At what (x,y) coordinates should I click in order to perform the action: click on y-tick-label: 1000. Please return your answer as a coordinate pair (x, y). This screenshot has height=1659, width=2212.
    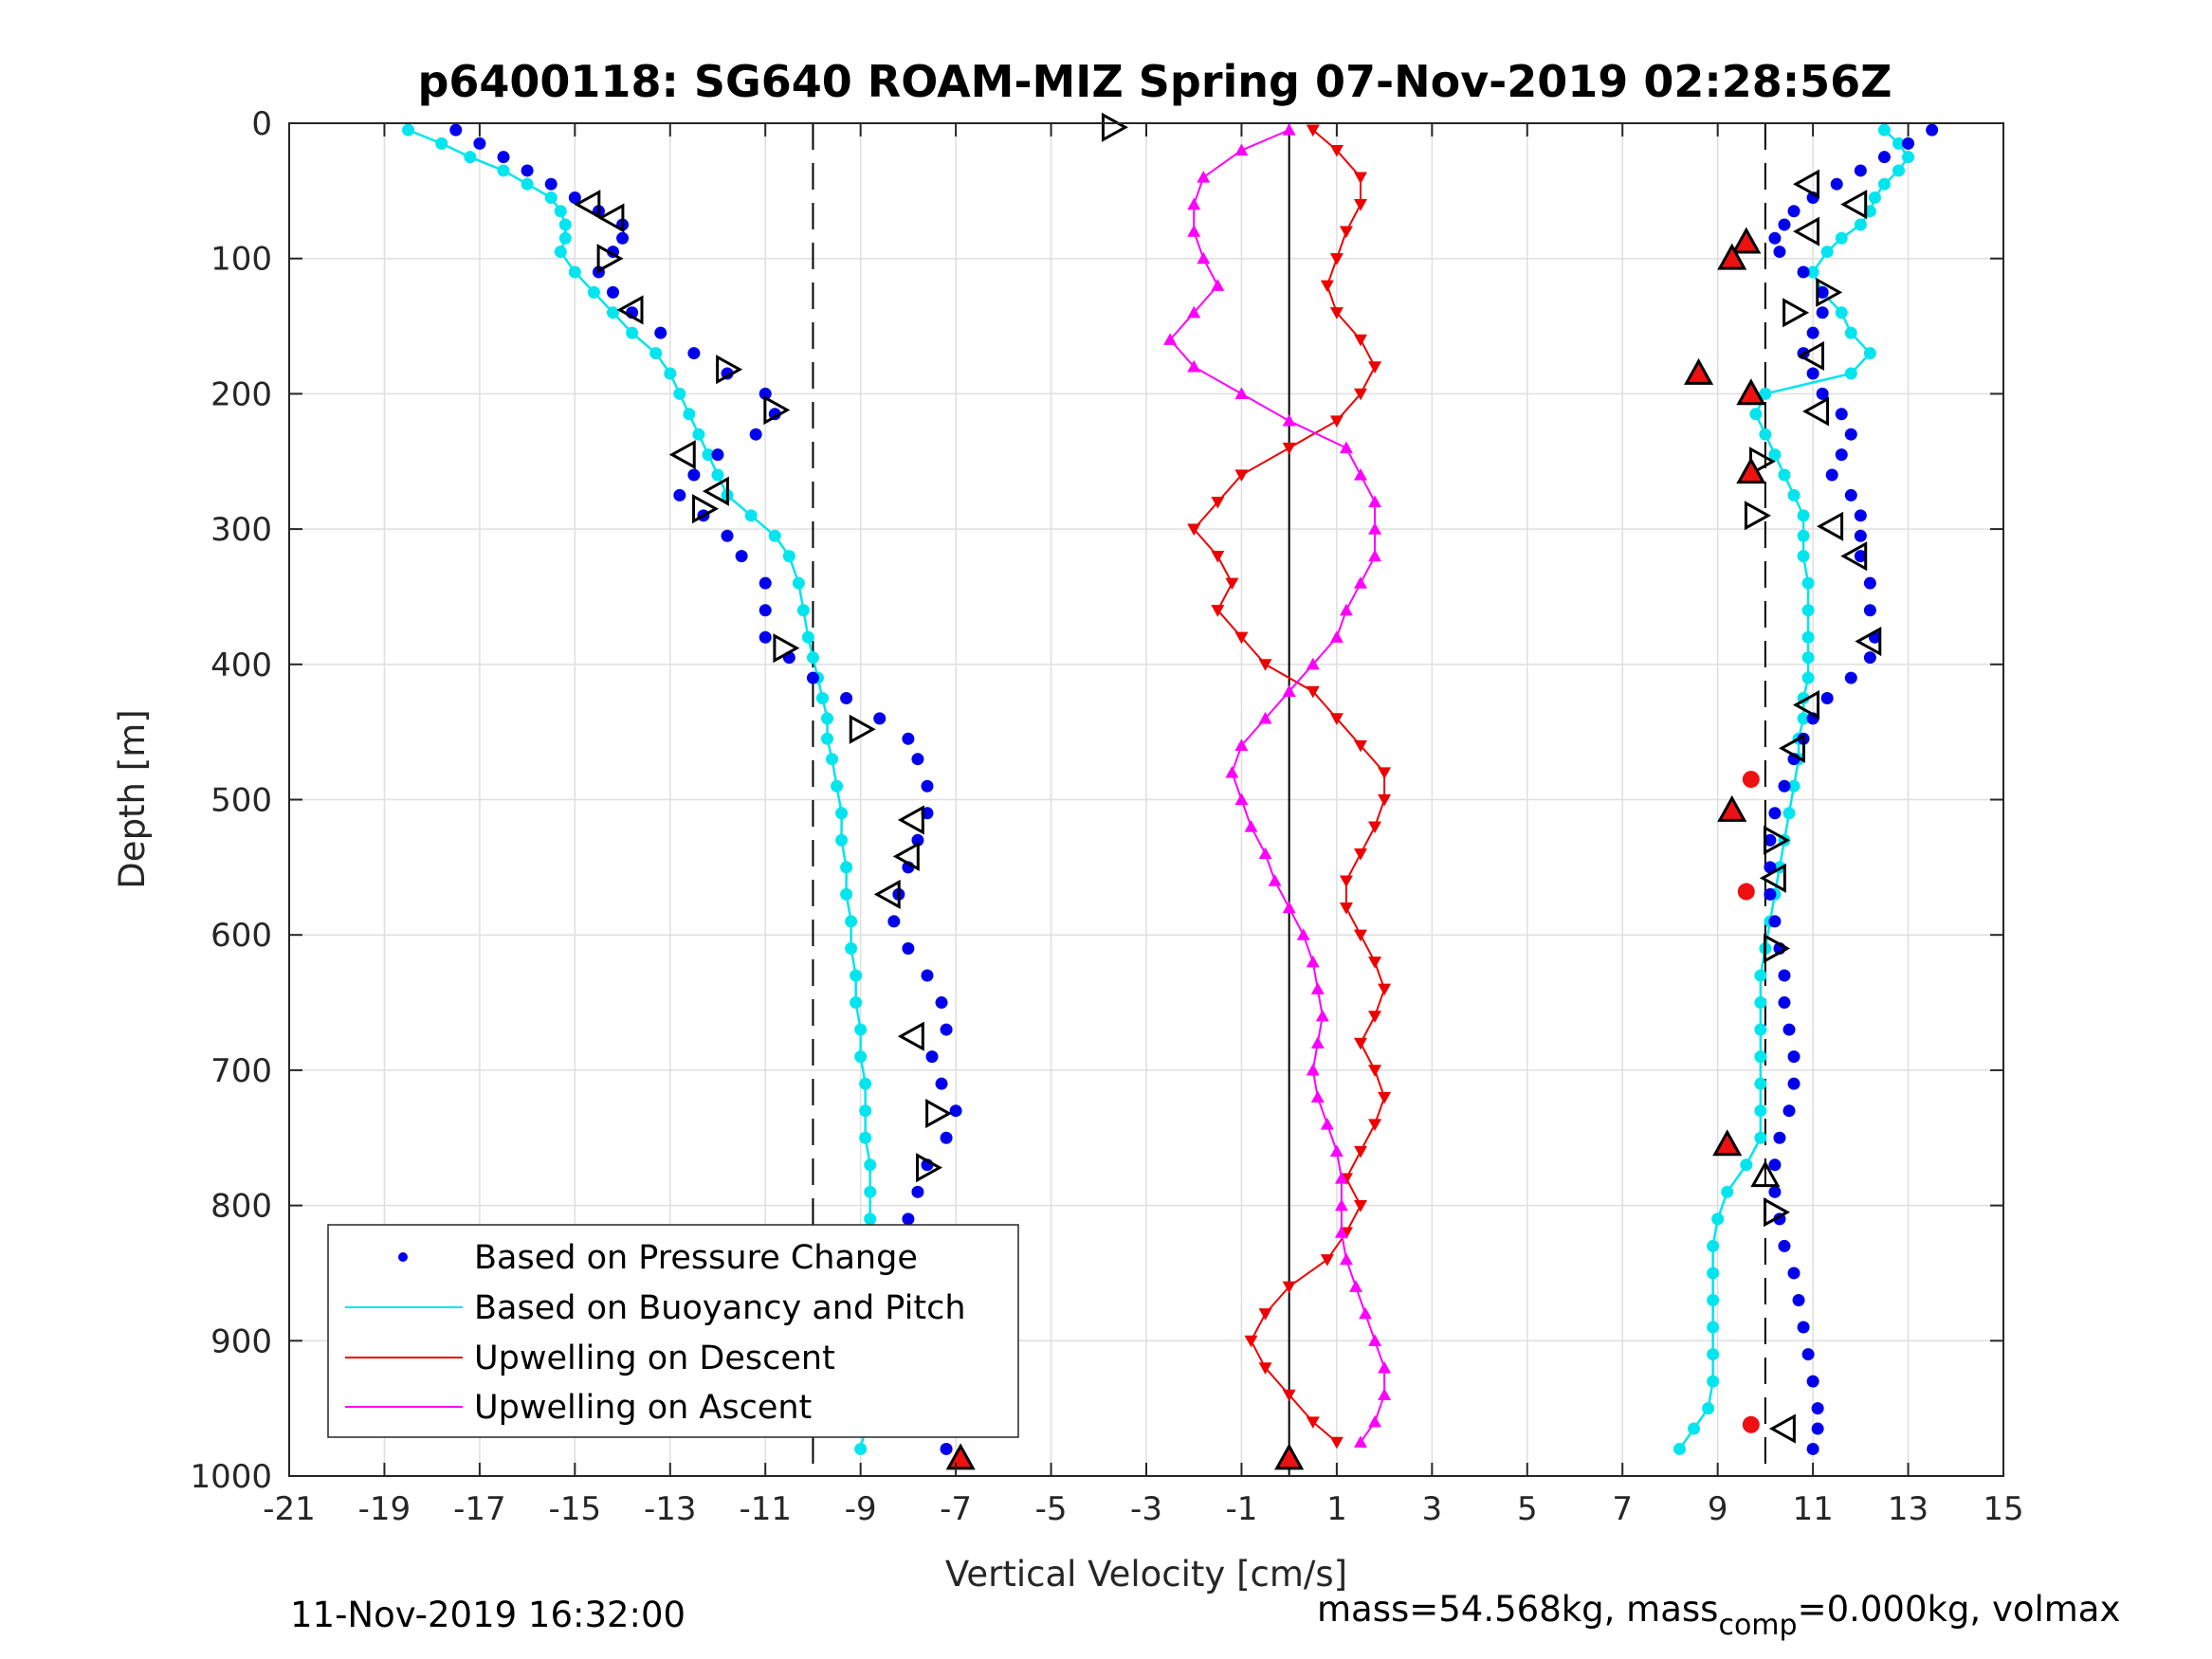
    Looking at the image, I should click on (231, 1477).